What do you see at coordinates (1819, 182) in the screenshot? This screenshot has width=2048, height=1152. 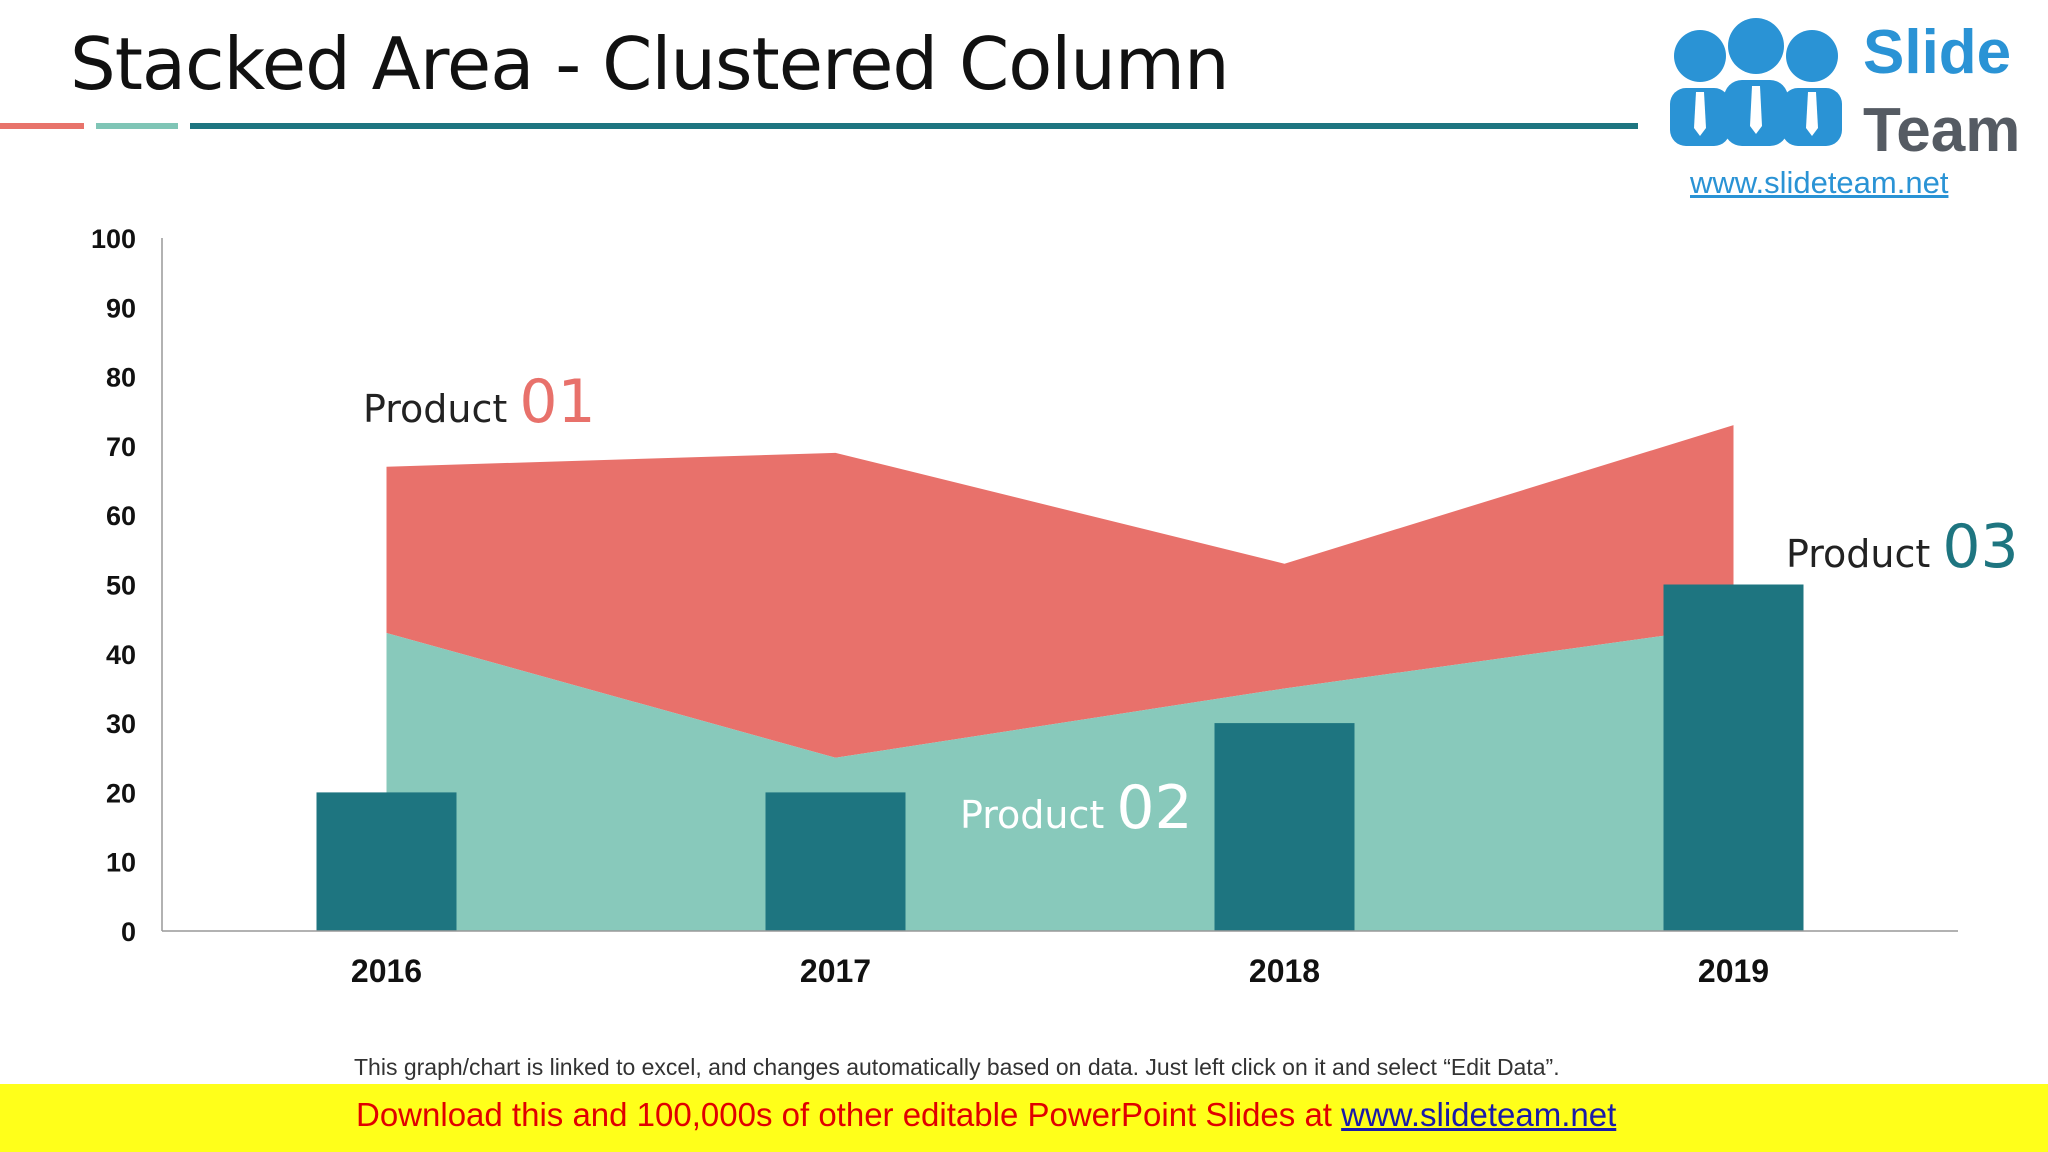 I see `logo-url-link: www.slideteam.net` at bounding box center [1819, 182].